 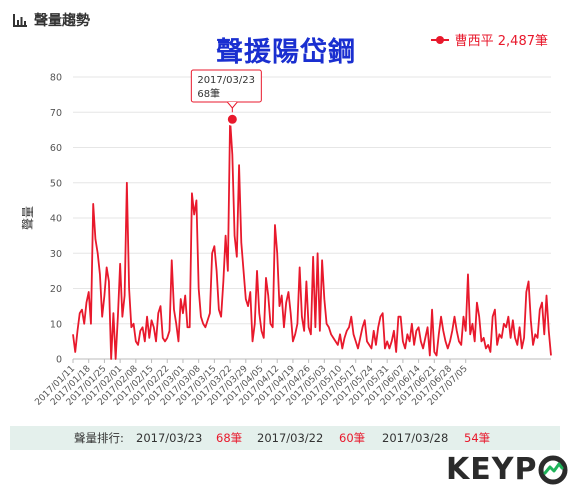 What do you see at coordinates (477, 438) in the screenshot?
I see `rank-3-count: 54筆` at bounding box center [477, 438].